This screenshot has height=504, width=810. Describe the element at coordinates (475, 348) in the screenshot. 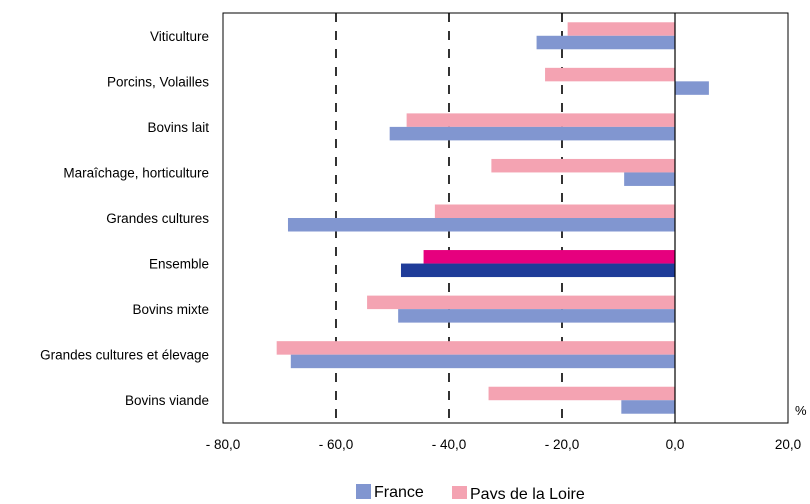

I see `bar-pays-de-la-loire-grandes-cultures-et-elevage` at that location.